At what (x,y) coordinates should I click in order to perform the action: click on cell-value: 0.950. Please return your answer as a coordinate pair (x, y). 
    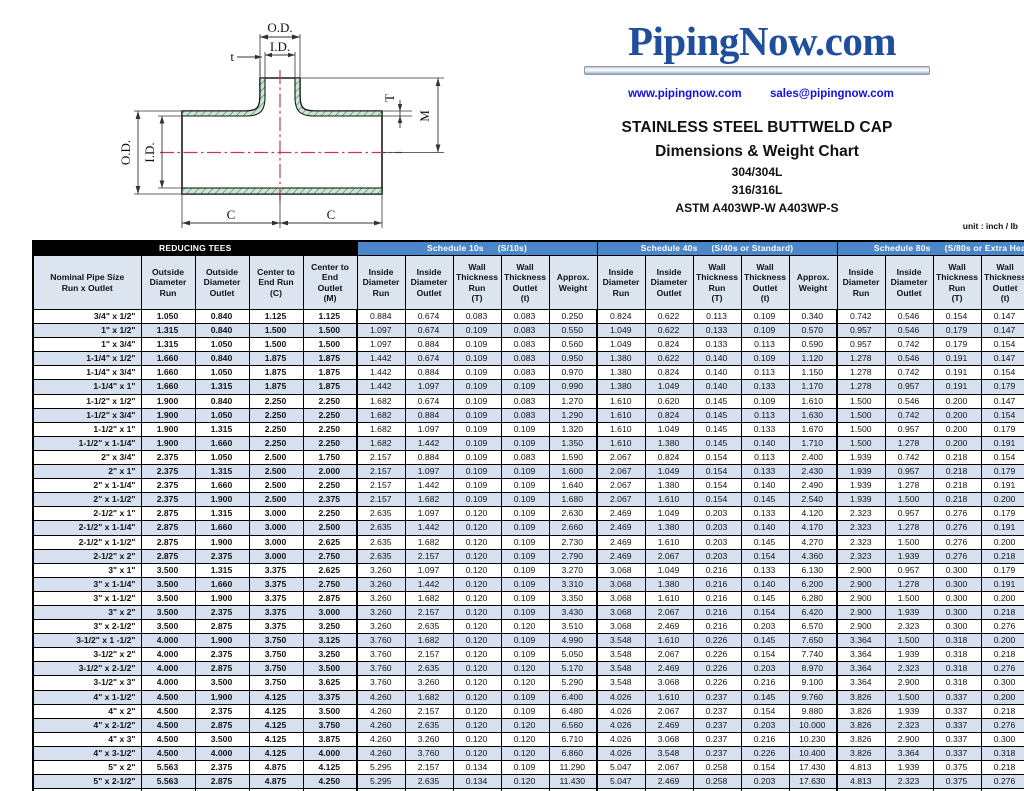
    Looking at the image, I should click on (573, 359).